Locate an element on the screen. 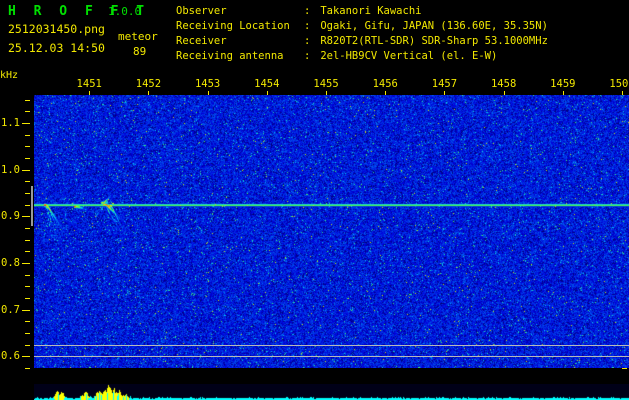  y-axis-unit-label: kHz is located at coordinates (9, 75).